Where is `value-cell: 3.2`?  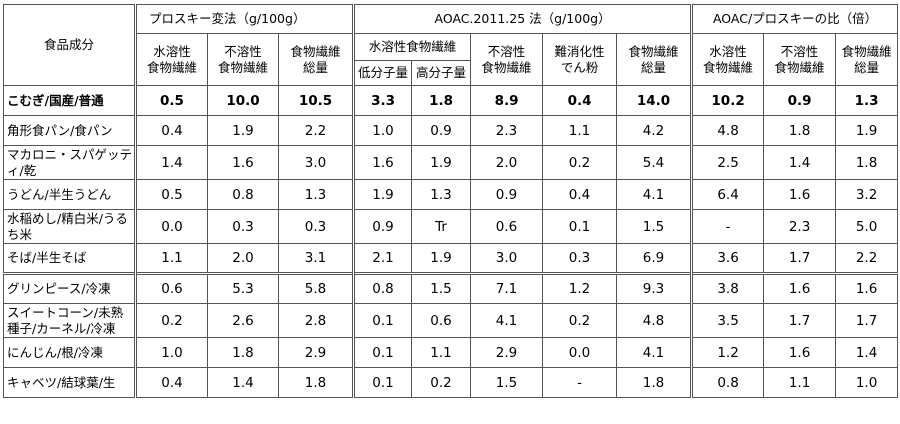
value-cell: 3.2 is located at coordinates (867, 194).